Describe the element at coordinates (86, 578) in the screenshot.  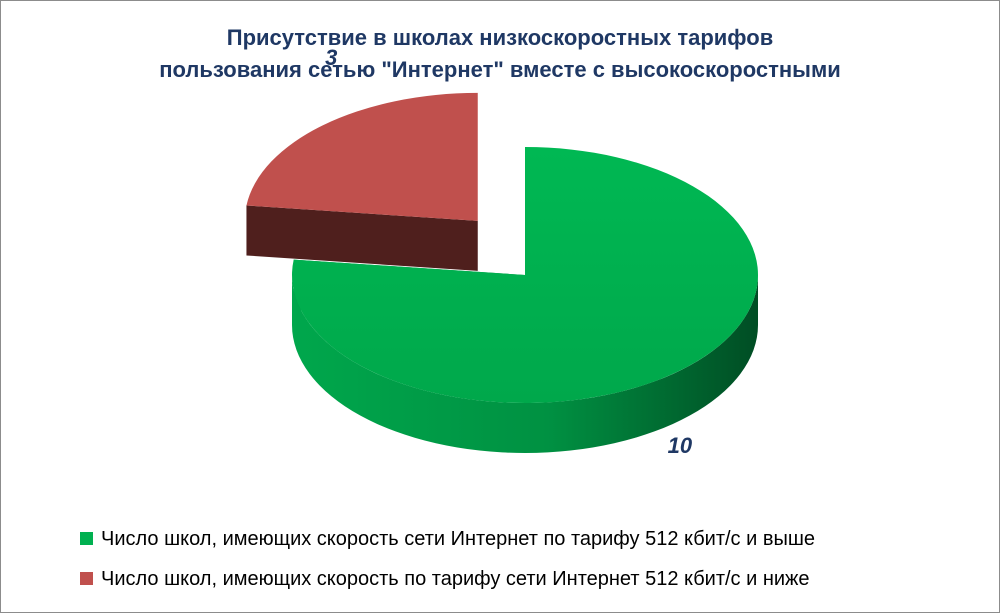
I see `legend-swatch-red` at that location.